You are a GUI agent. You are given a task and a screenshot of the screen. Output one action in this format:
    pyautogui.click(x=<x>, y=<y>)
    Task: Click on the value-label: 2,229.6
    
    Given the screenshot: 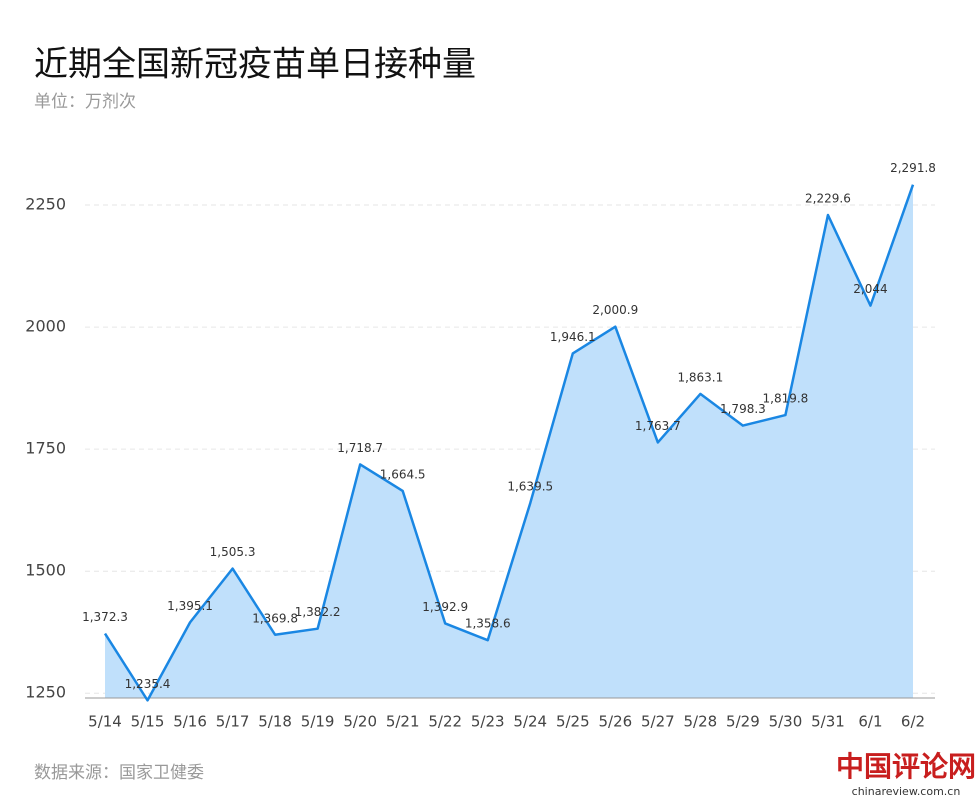 What is the action you would take?
    pyautogui.click(x=828, y=199)
    